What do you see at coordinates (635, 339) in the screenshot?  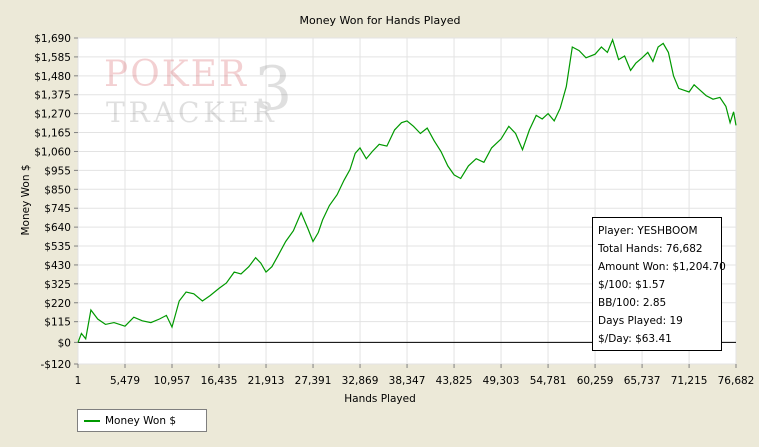 I see `stat-per-day: $/Day: $63.41` at bounding box center [635, 339].